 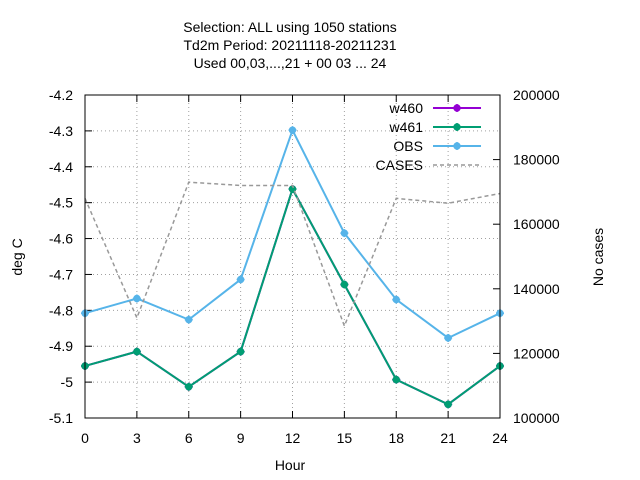 What do you see at coordinates (428, 136) in the screenshot?
I see `legend: w460 w461 OBS CASES` at bounding box center [428, 136].